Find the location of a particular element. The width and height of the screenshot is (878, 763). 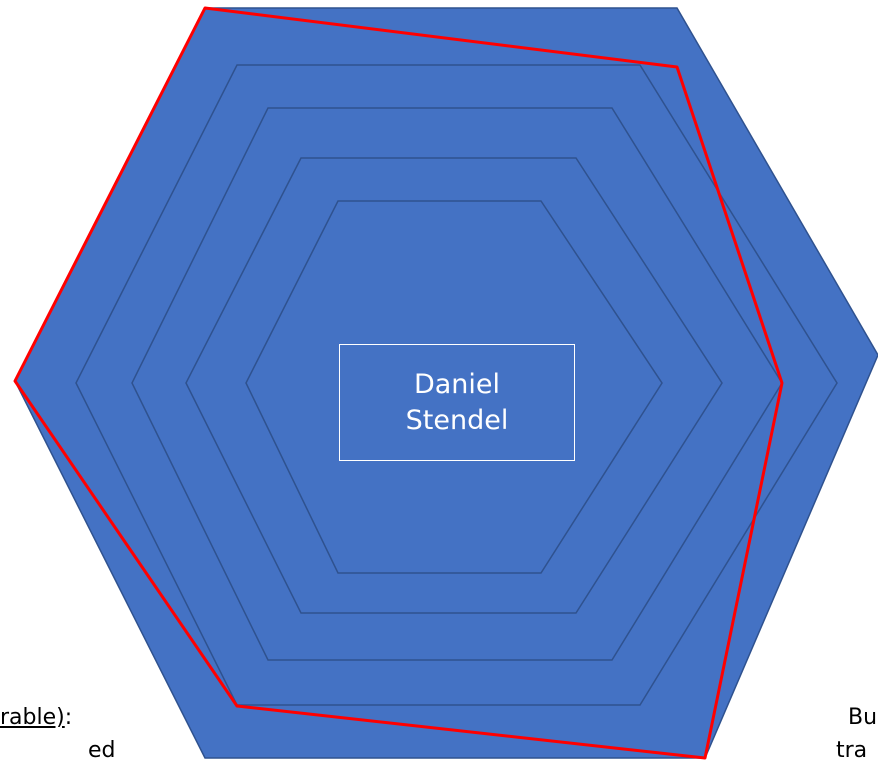

left-caption-suffix: : is located at coordinates (68, 717).